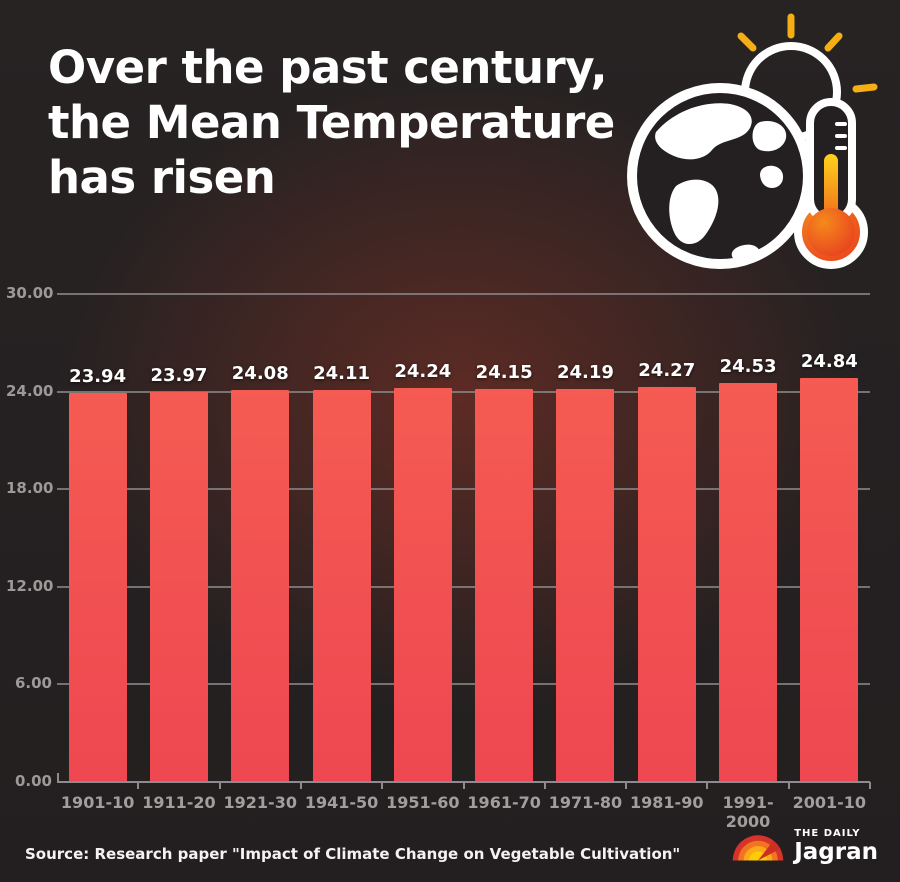 The image size is (900, 882). Describe the element at coordinates (33, 683) in the screenshot. I see `y-axis-label-6.00: 6.00` at that location.